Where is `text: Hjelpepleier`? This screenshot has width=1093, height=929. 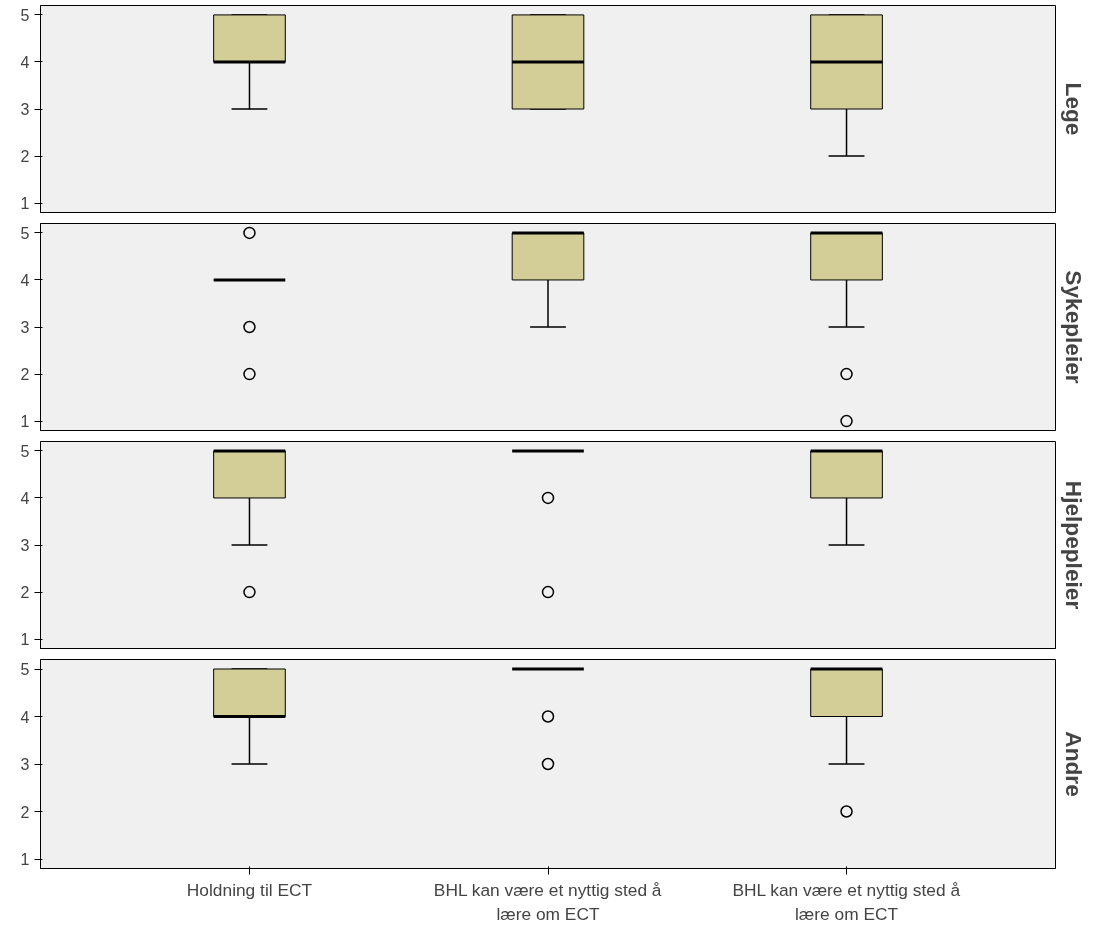 text: Hjelpepleier is located at coordinates (1073, 545).